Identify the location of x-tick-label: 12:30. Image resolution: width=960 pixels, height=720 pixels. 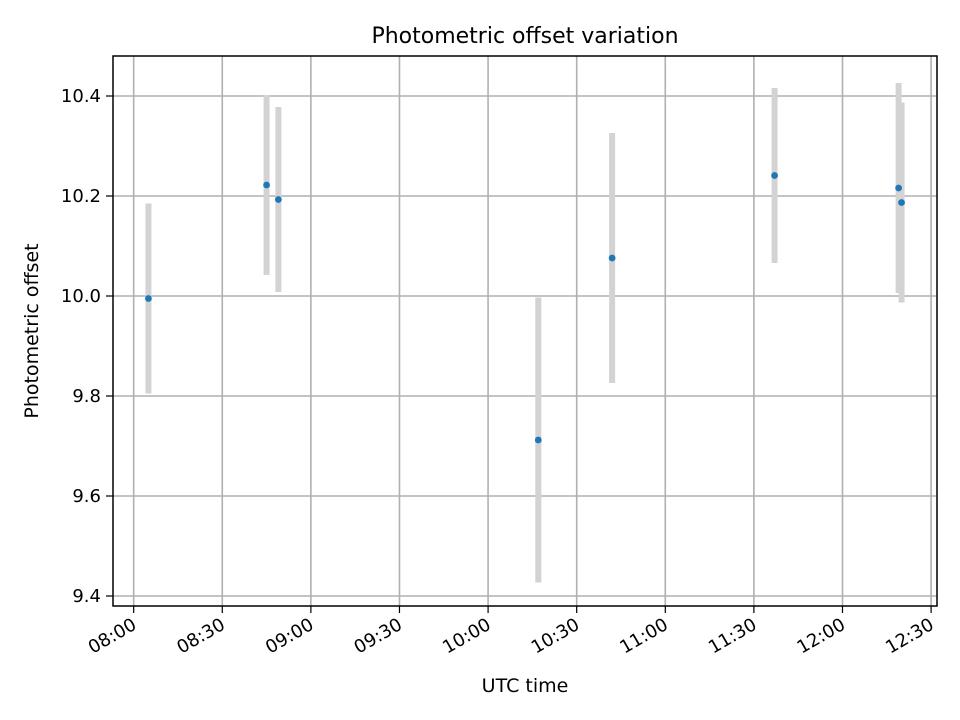
(909, 636).